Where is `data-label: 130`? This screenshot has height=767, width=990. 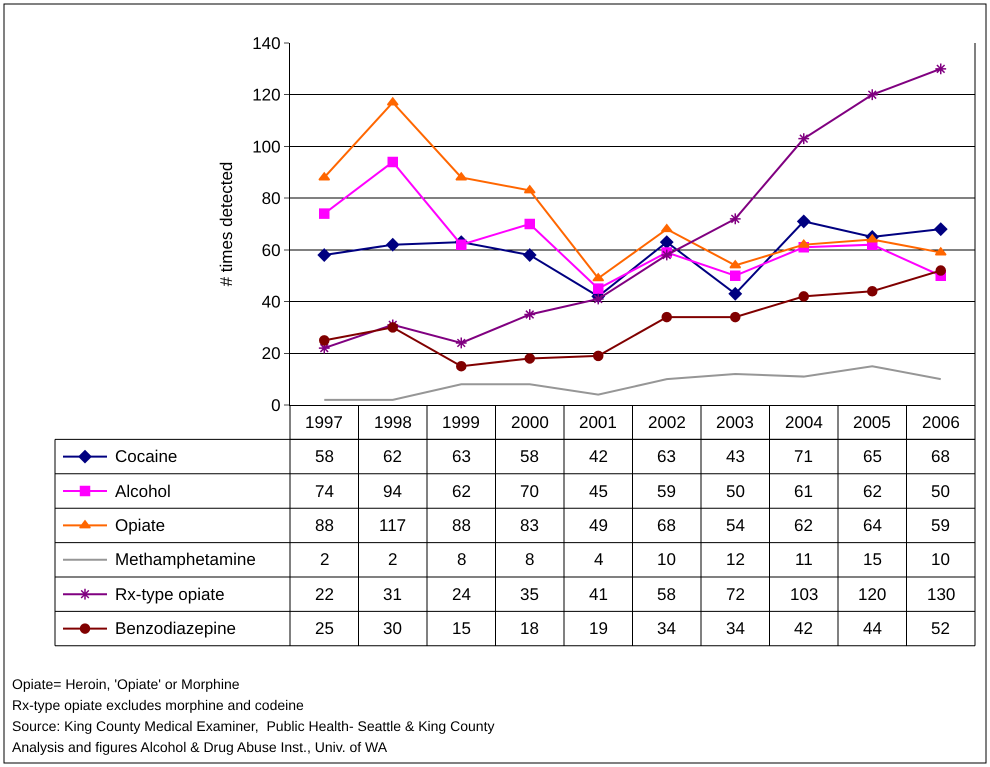
data-label: 130 is located at coordinates (941, 594).